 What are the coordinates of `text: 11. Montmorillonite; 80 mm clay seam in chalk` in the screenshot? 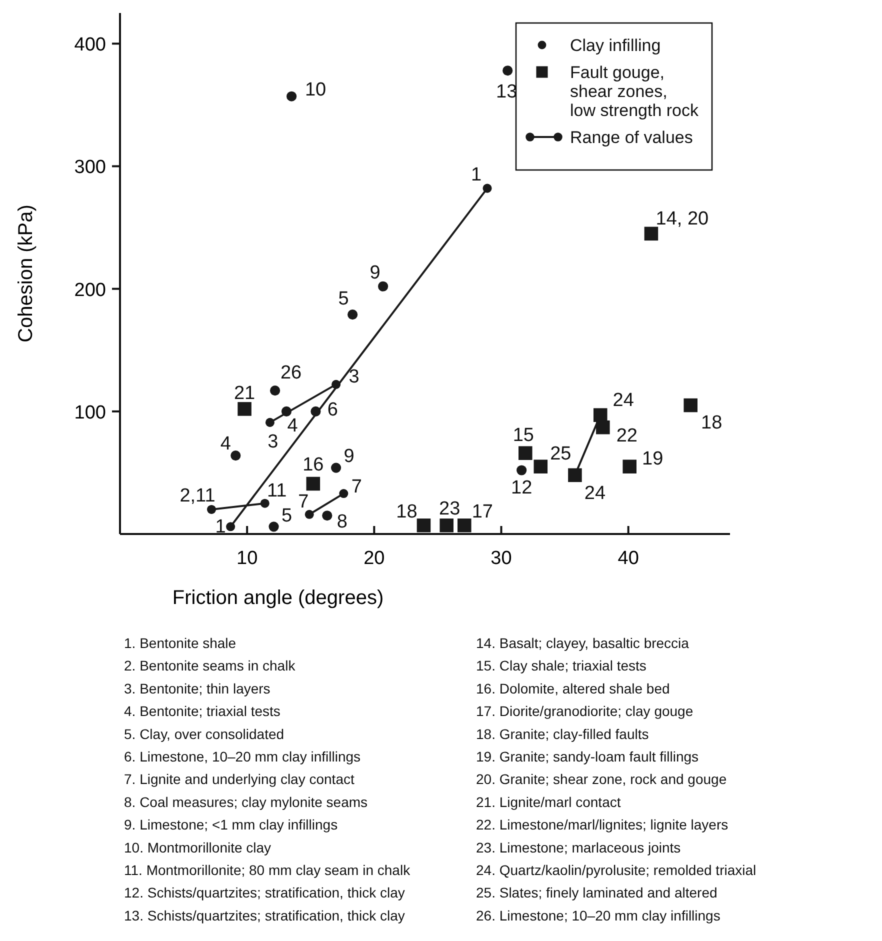 It's located at (268, 870).